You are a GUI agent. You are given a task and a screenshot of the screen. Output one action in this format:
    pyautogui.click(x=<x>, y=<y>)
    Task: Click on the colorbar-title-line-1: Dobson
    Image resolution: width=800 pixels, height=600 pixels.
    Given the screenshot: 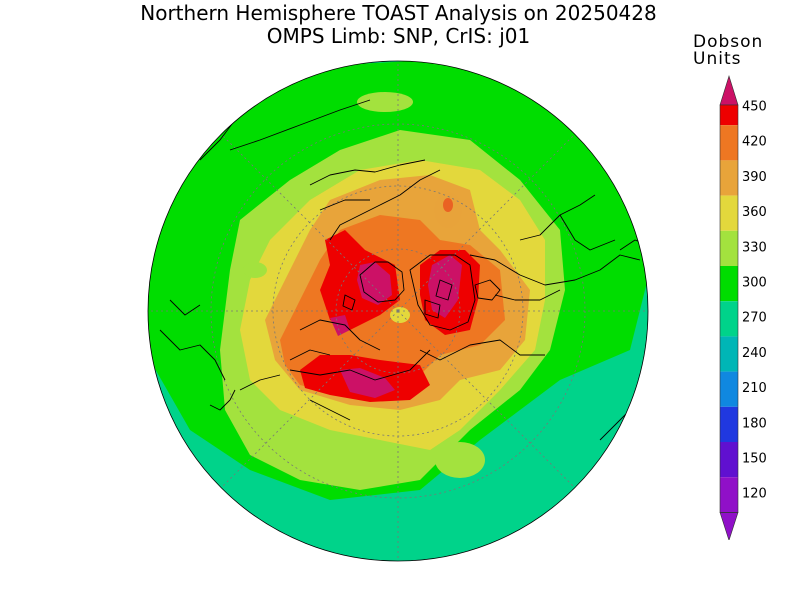 What is the action you would take?
    pyautogui.click(x=728, y=42)
    